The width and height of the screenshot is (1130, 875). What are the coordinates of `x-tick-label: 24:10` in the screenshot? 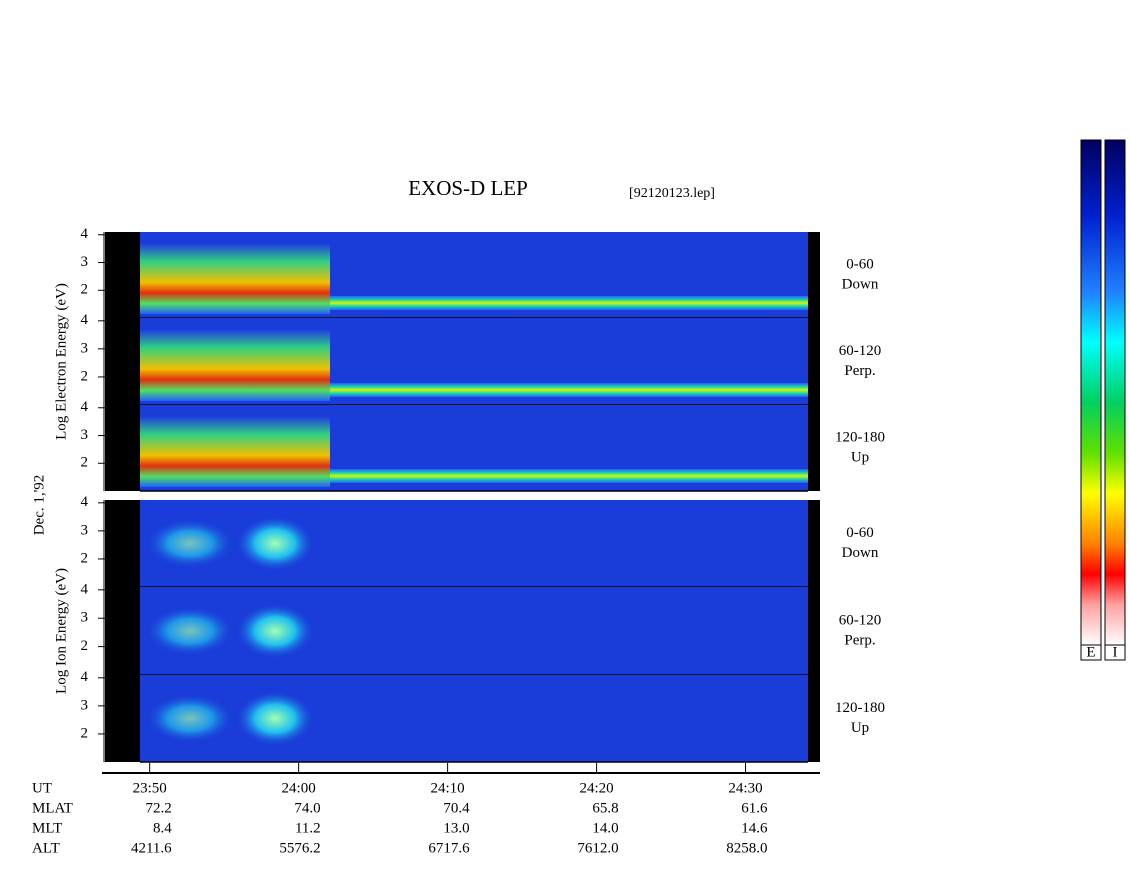 It's located at (448, 788).